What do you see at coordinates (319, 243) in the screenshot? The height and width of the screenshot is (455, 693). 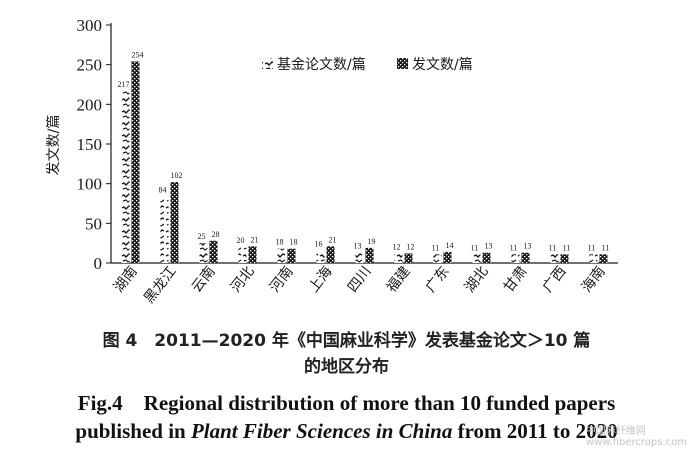 I see `data-label: 16` at bounding box center [319, 243].